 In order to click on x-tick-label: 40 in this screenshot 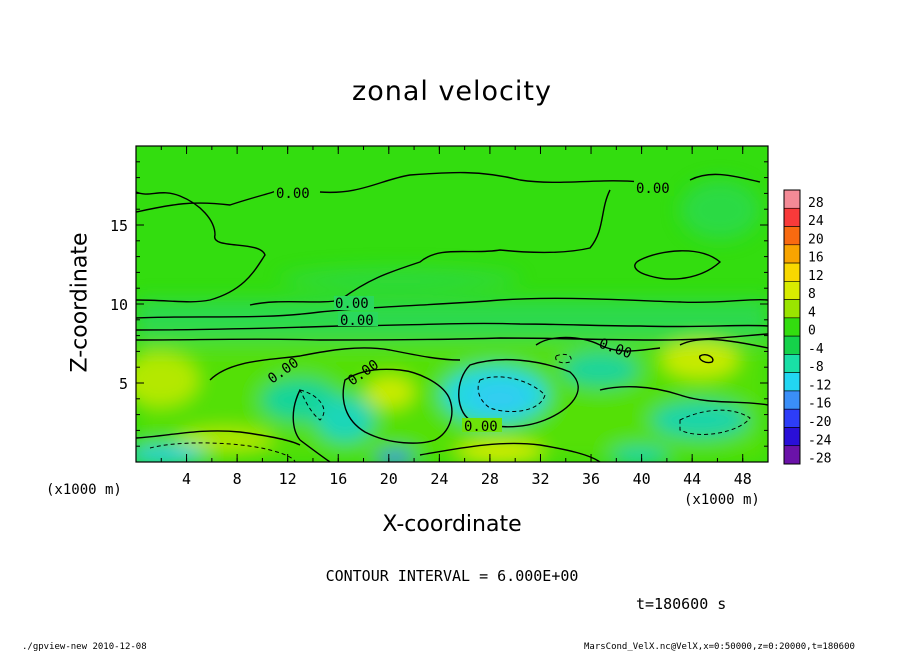, I will do `click(642, 479)`.